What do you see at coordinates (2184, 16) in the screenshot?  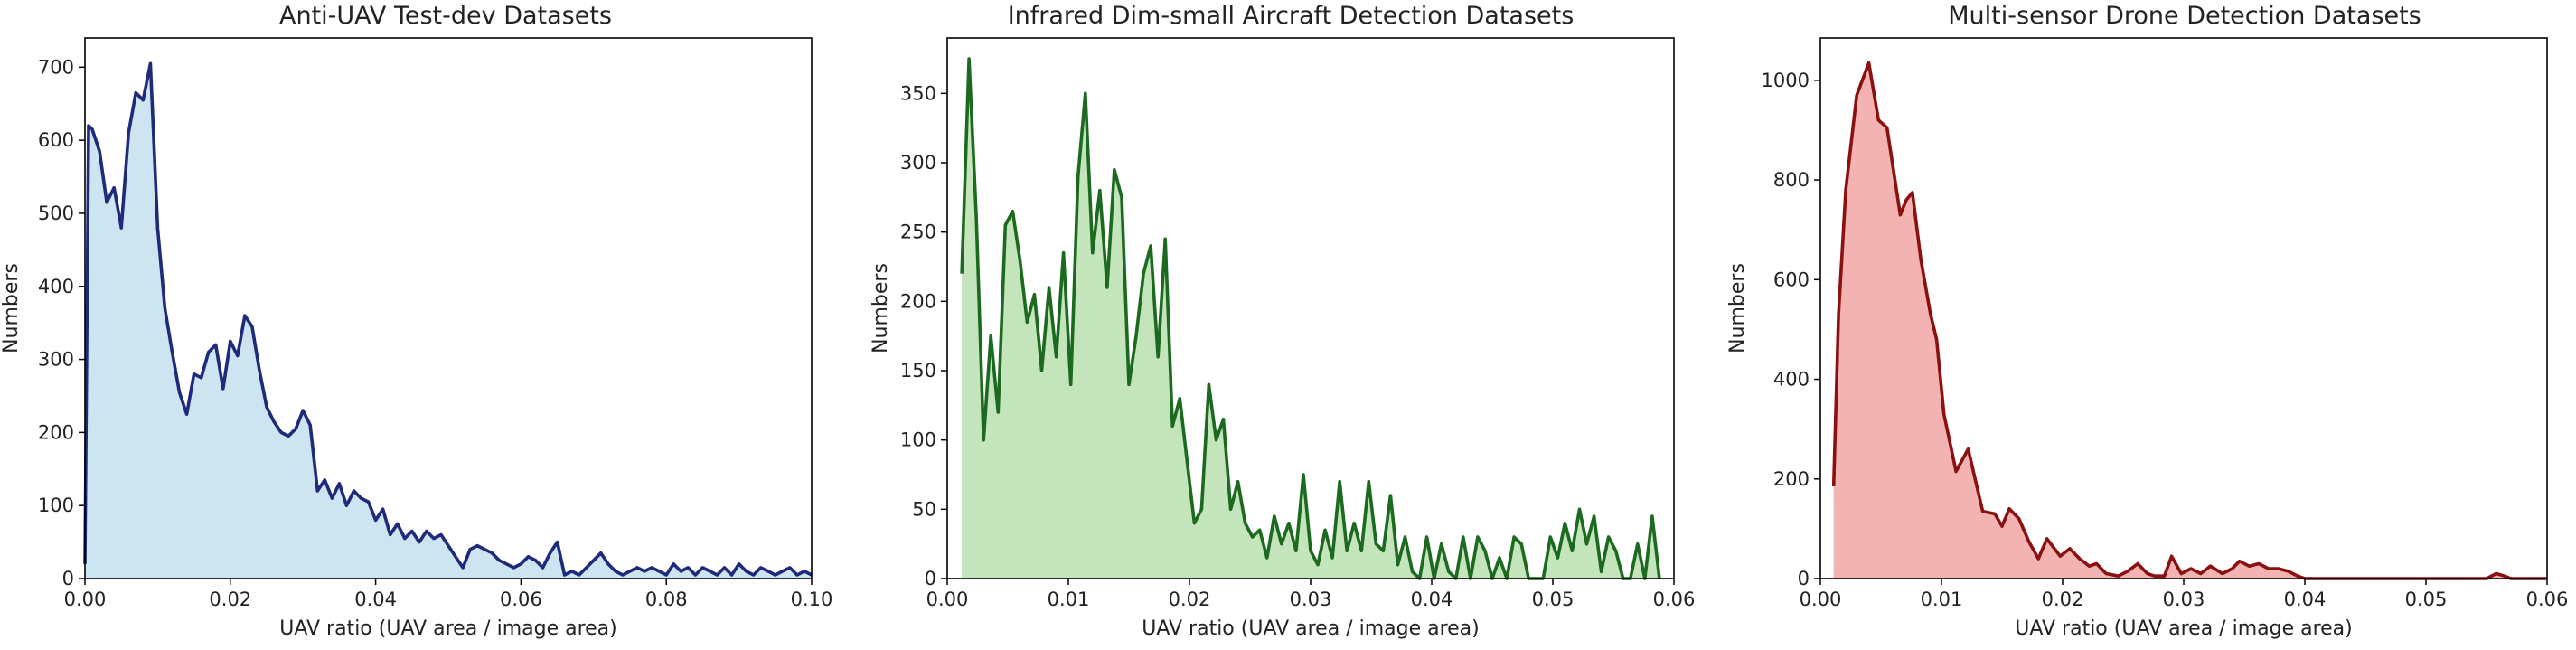 I see `chart-title: Multi-sensor Drone Detection Datasets` at bounding box center [2184, 16].